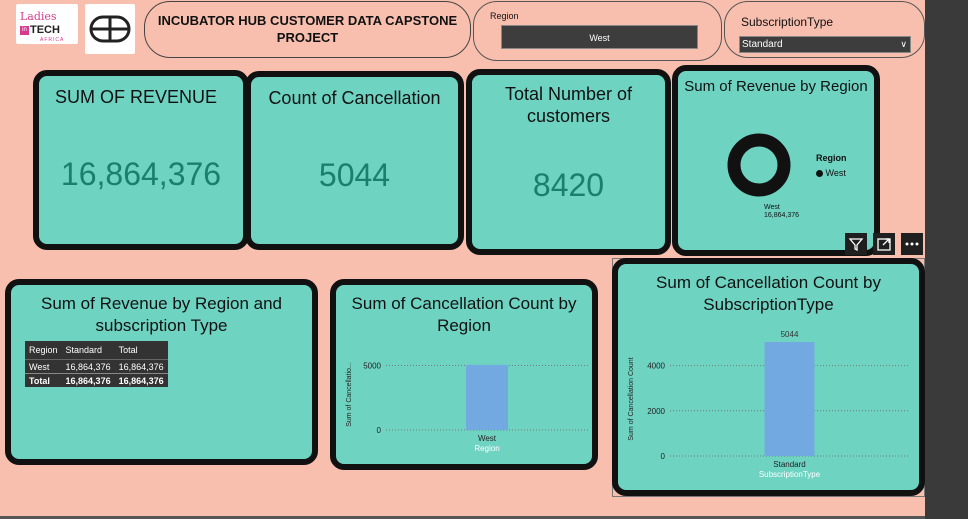 The height and width of the screenshot is (519, 968). What do you see at coordinates (825, 44) in the screenshot?
I see `subscription-dropdown: Standard ∨` at bounding box center [825, 44].